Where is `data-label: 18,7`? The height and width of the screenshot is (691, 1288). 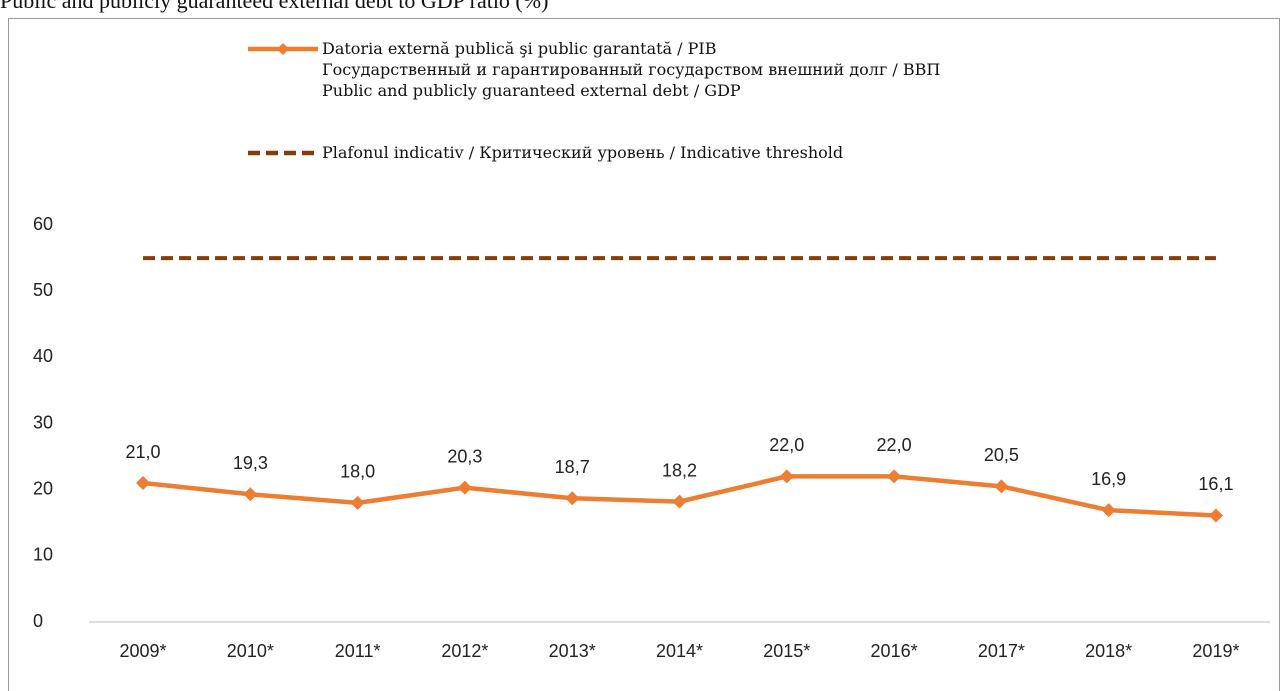
data-label: 18,7 is located at coordinates (572, 467).